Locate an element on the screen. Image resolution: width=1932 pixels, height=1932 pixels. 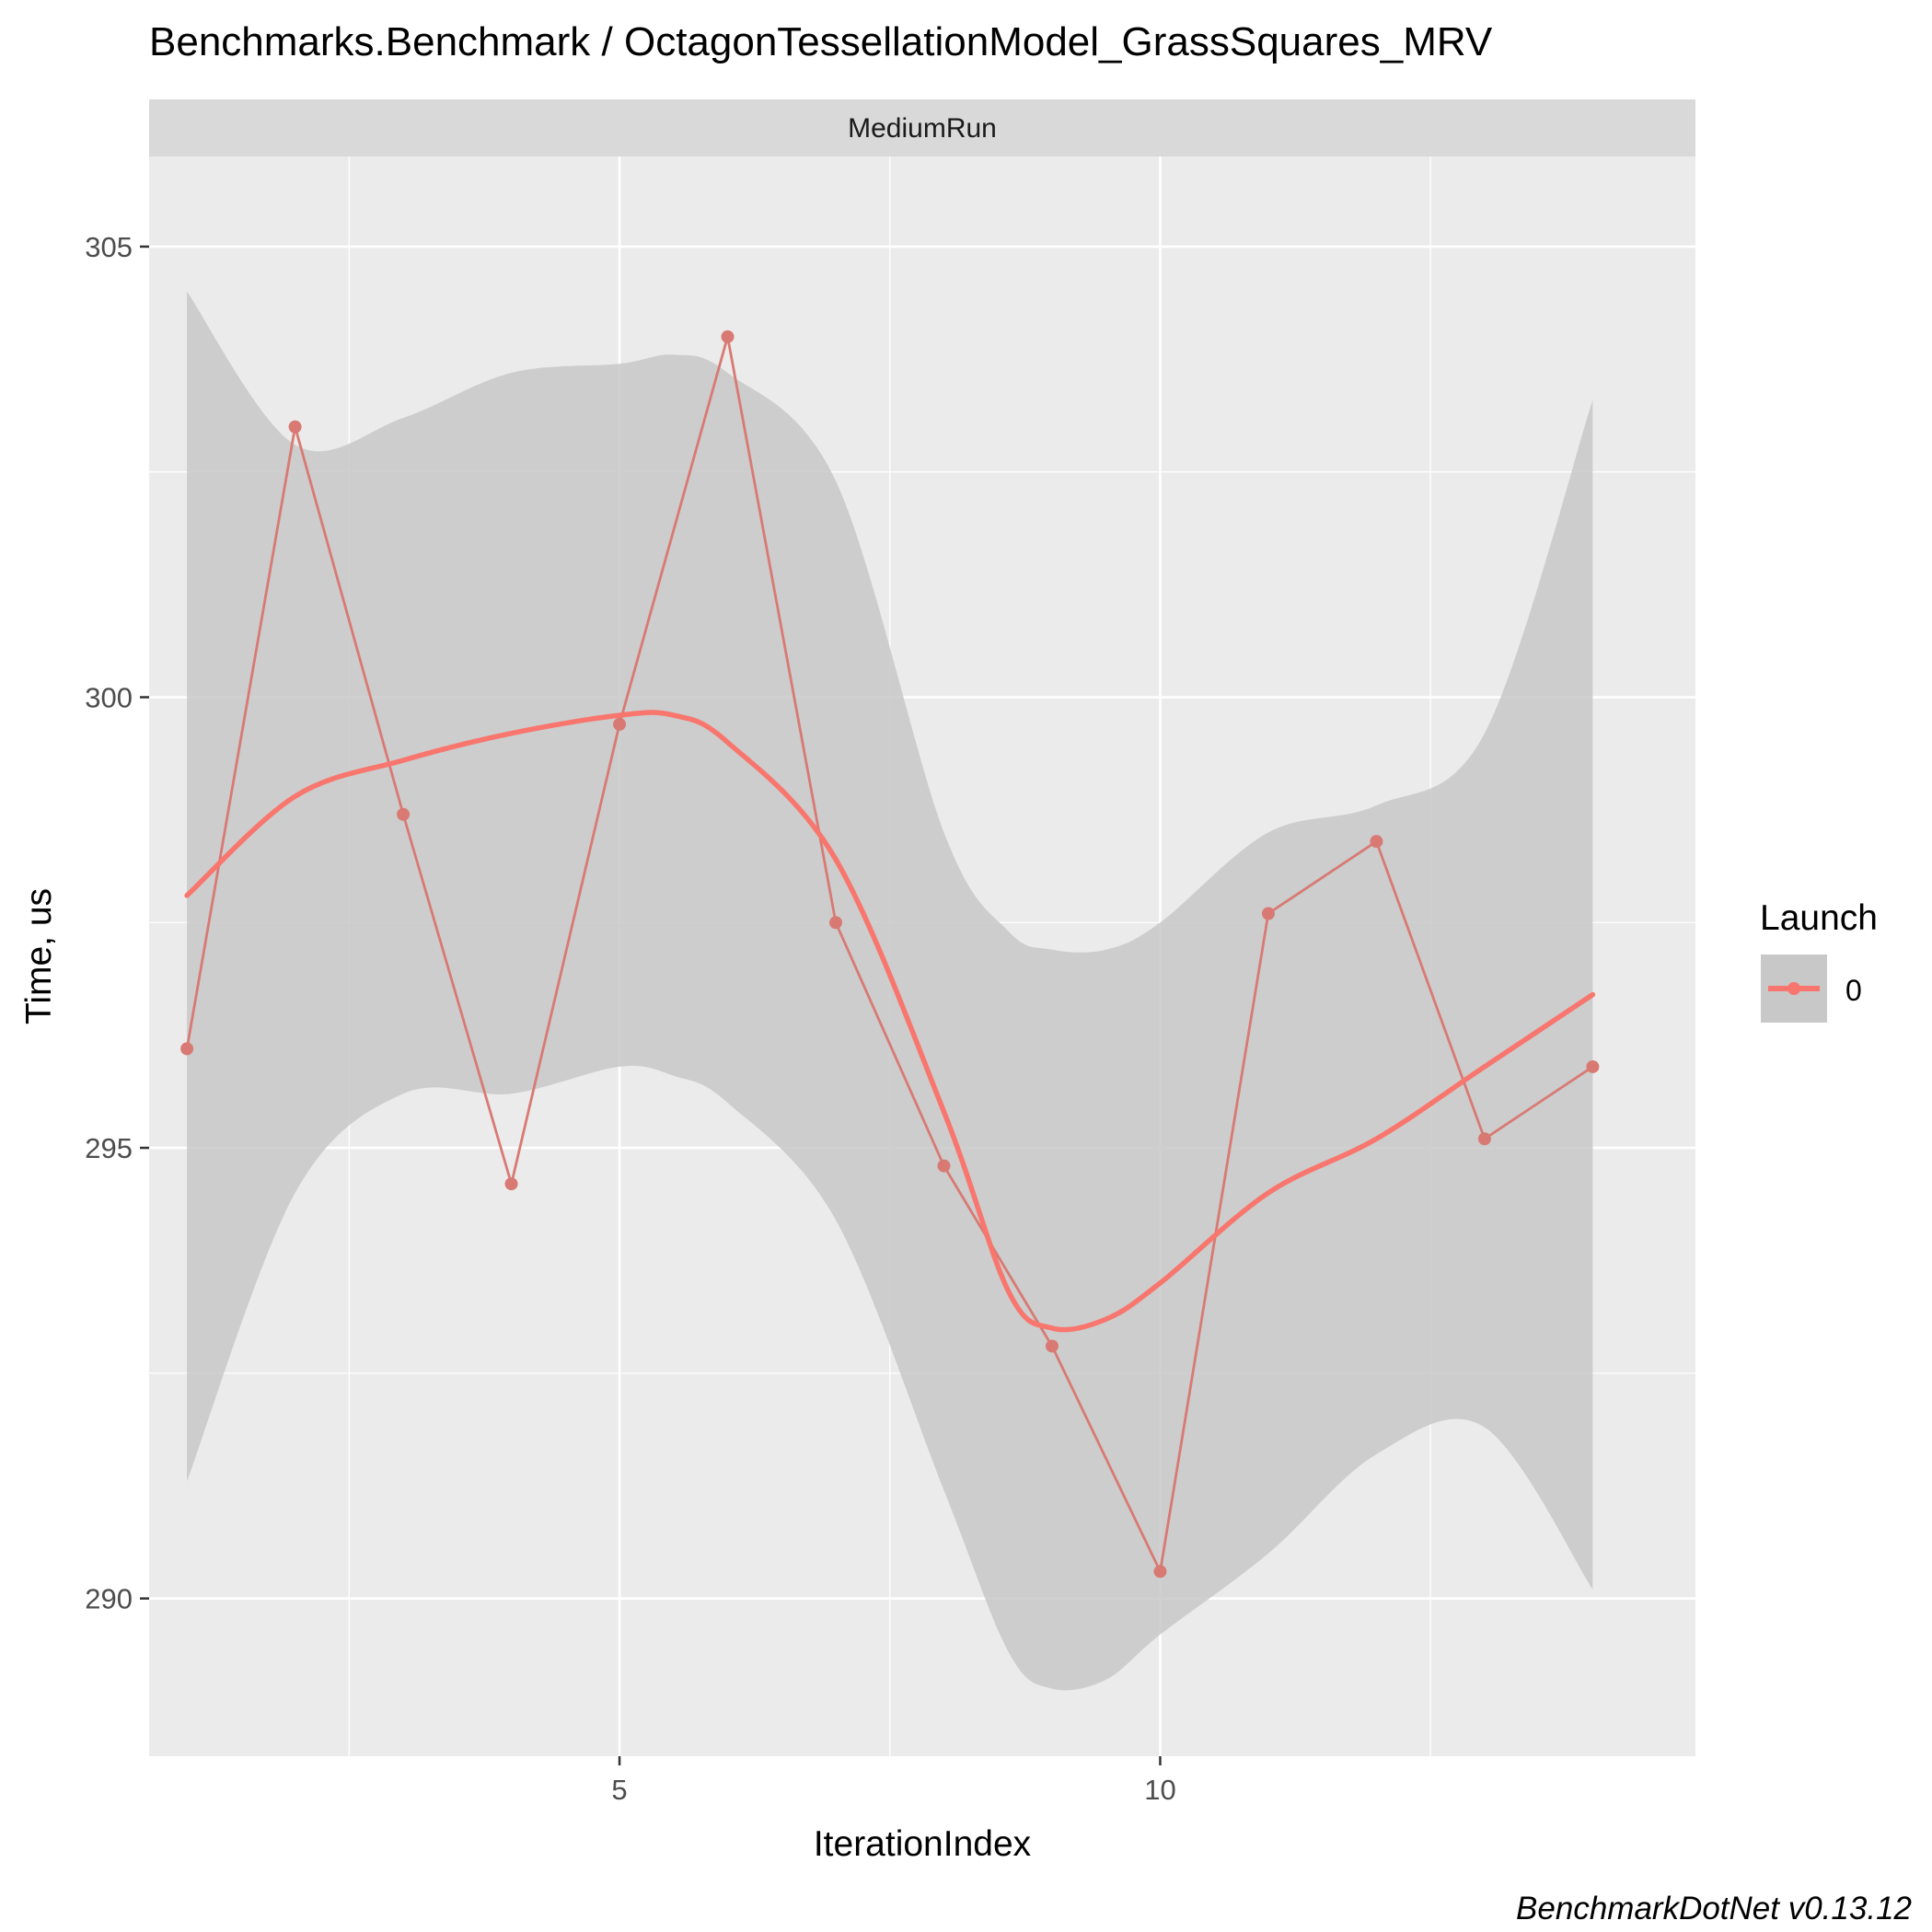
x-axis-title: IterationIndex is located at coordinates (923, 1844).